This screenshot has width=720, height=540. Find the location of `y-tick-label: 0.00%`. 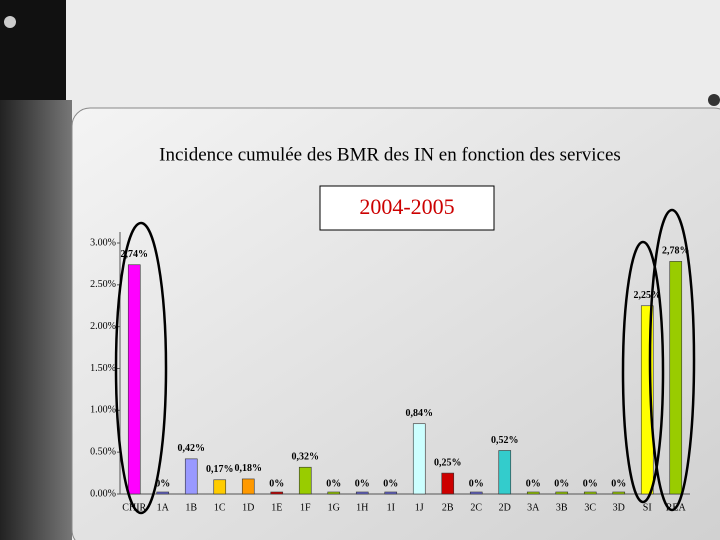

y-tick-label: 0.00% is located at coordinates (103, 493).